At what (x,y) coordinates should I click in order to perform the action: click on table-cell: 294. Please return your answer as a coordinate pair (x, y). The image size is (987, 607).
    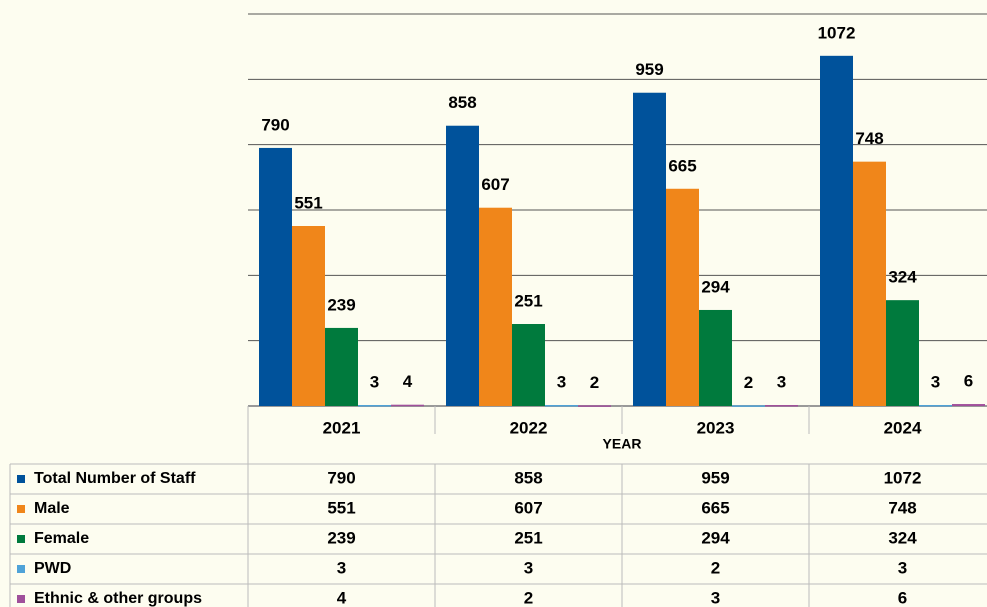
    Looking at the image, I should click on (715, 537).